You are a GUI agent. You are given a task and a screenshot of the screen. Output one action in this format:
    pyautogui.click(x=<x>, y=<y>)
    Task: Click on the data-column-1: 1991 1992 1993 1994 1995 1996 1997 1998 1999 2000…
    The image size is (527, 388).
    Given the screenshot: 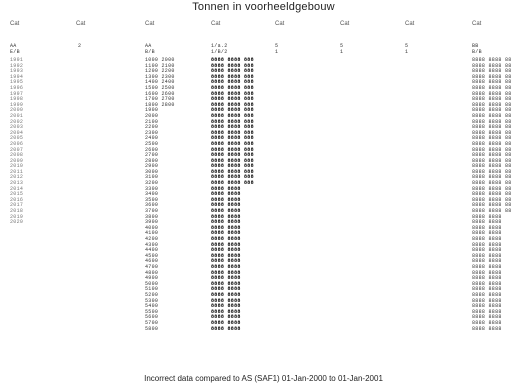 What is the action you would take?
    pyautogui.click(x=17, y=141)
    